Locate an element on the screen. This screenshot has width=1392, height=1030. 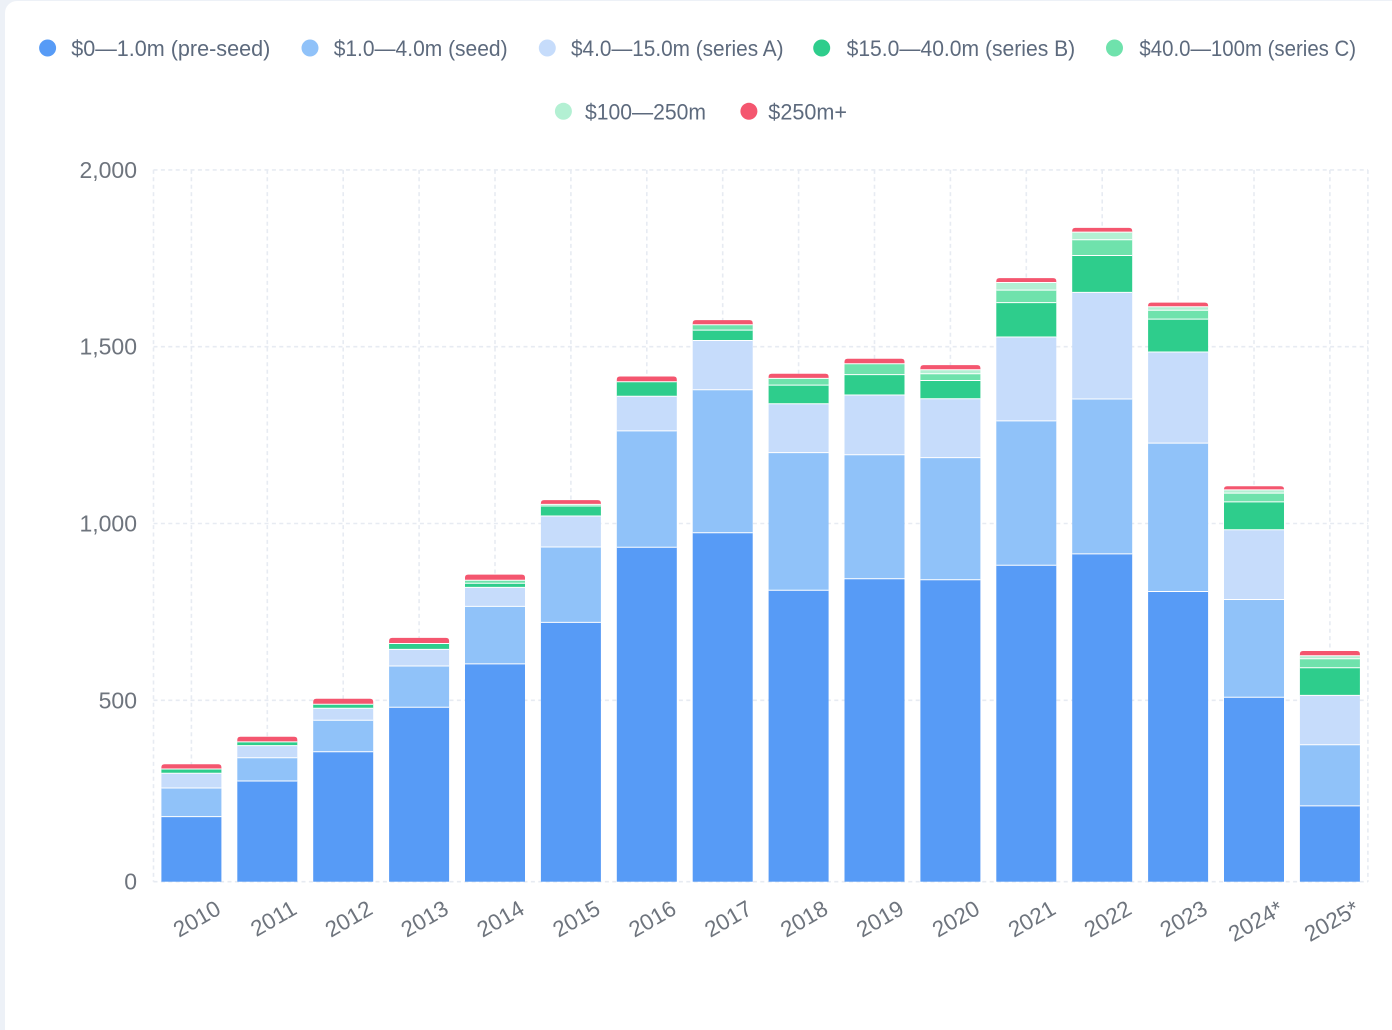
svg-text: $1.0—4.0m (seed) is located at coordinates (421, 48).